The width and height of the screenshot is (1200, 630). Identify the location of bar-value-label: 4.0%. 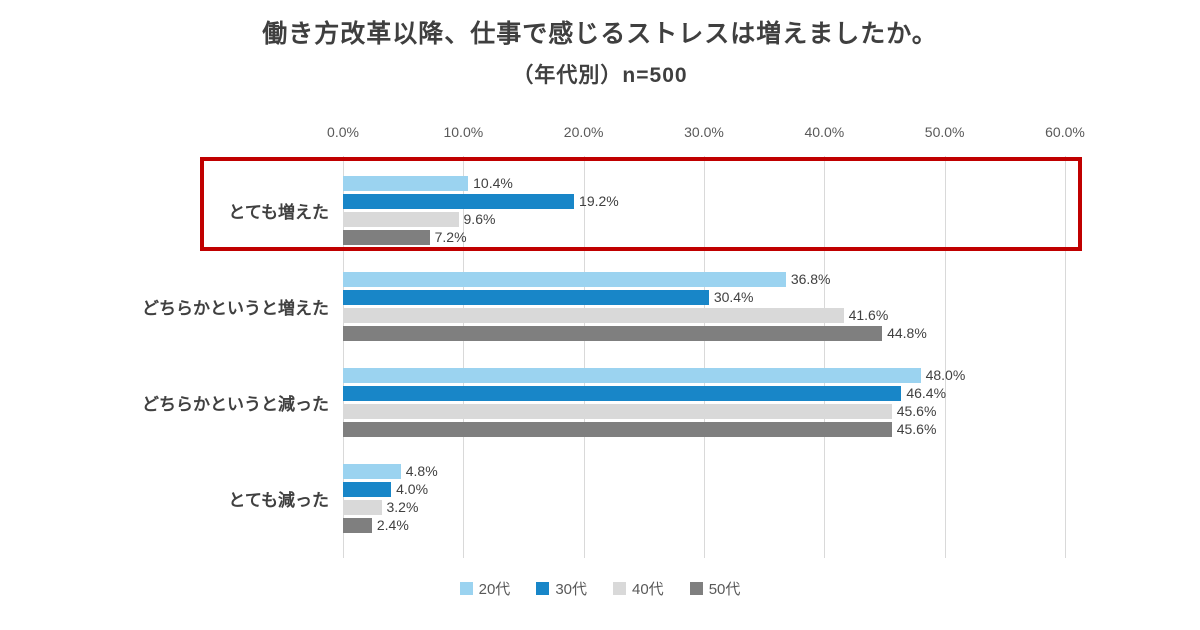
(412, 489).